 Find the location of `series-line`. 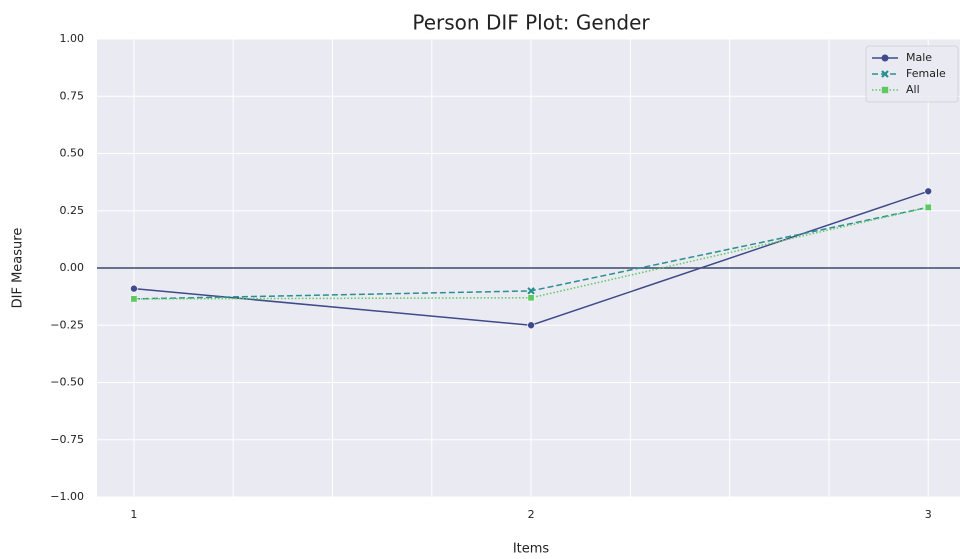

series-line is located at coordinates (531, 253).